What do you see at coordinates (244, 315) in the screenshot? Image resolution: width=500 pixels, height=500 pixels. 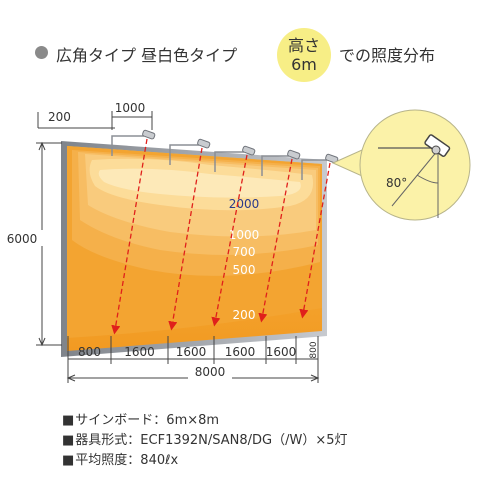 I see `contour-label-200: 200` at bounding box center [244, 315].